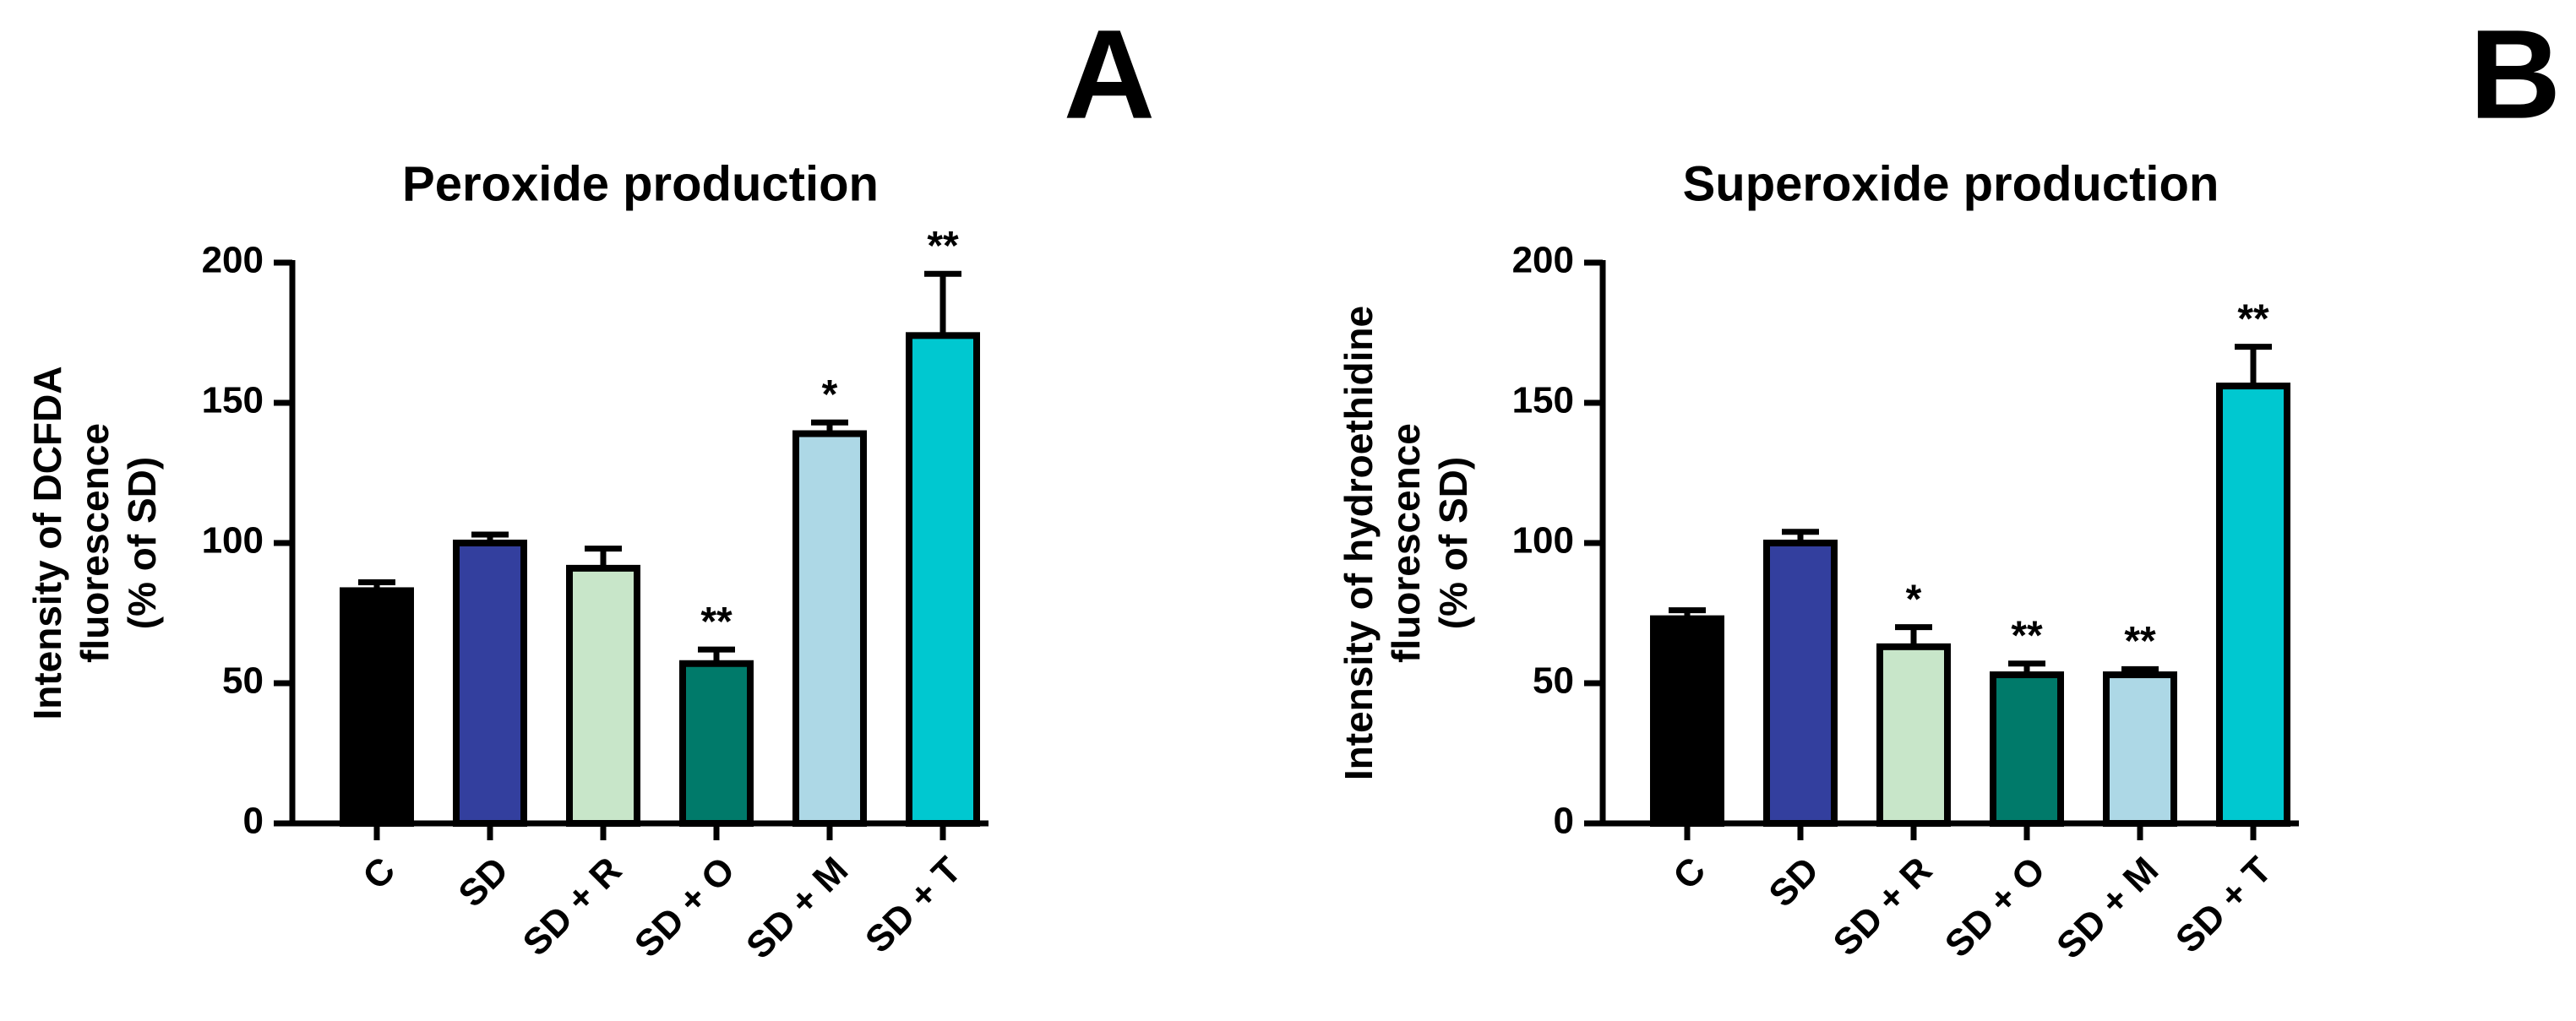 This screenshot has width=2576, height=1021. I want to click on y-axis-label: Intensity of DCFDA, so click(47, 543).